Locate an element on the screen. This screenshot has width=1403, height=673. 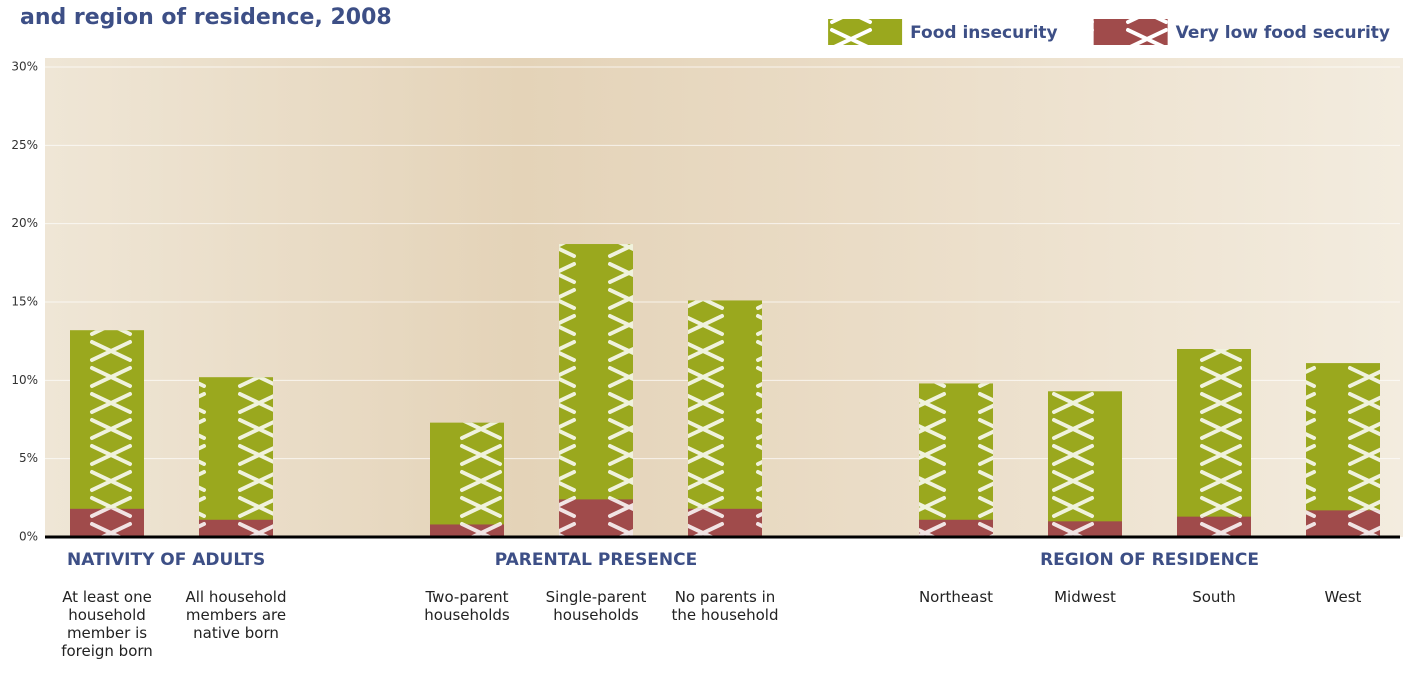
chart-title: and region of residence, 2008 is located at coordinates (206, 17).